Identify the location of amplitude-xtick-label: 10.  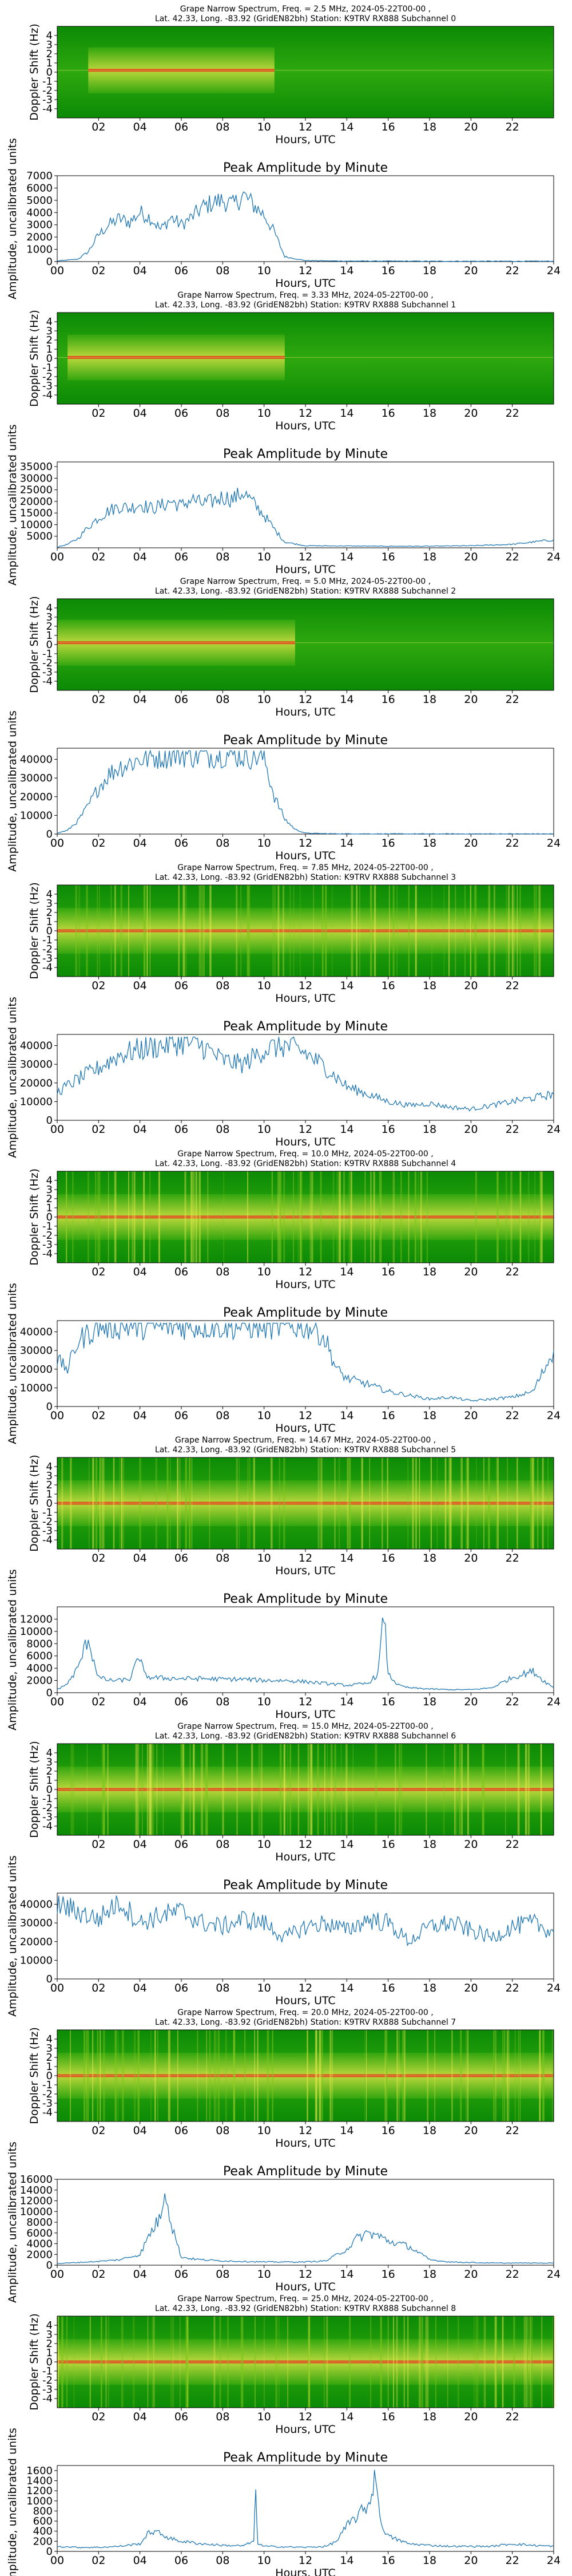
(264, 1702).